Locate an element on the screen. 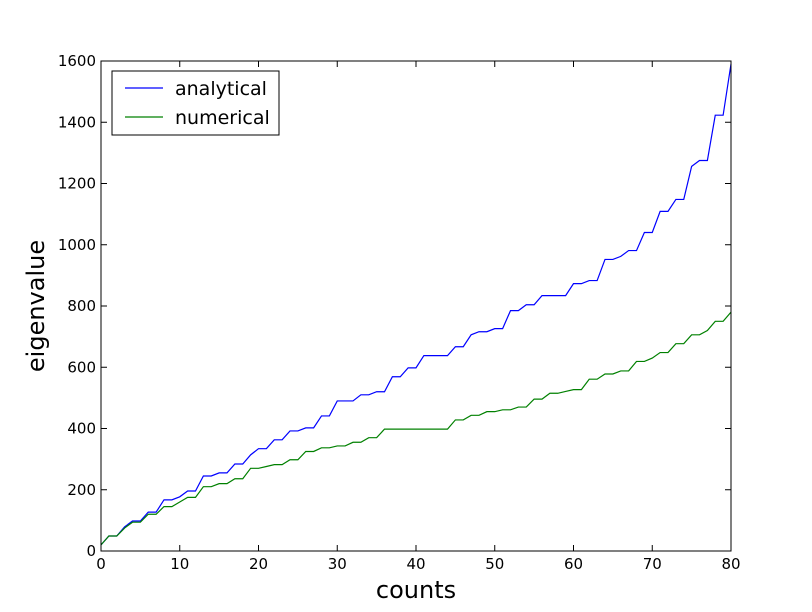 The width and height of the screenshot is (812, 612). x-tick-label: 30 is located at coordinates (337, 564).